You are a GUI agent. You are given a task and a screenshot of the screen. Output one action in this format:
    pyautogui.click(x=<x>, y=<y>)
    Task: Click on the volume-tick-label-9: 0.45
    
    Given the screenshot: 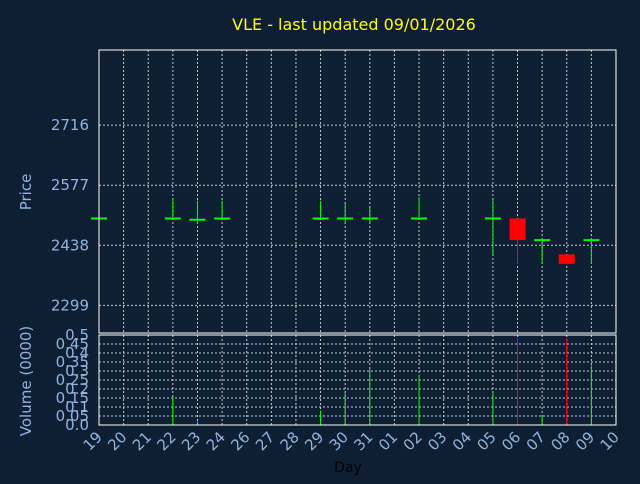 What is the action you would take?
    pyautogui.click(x=72, y=344)
    